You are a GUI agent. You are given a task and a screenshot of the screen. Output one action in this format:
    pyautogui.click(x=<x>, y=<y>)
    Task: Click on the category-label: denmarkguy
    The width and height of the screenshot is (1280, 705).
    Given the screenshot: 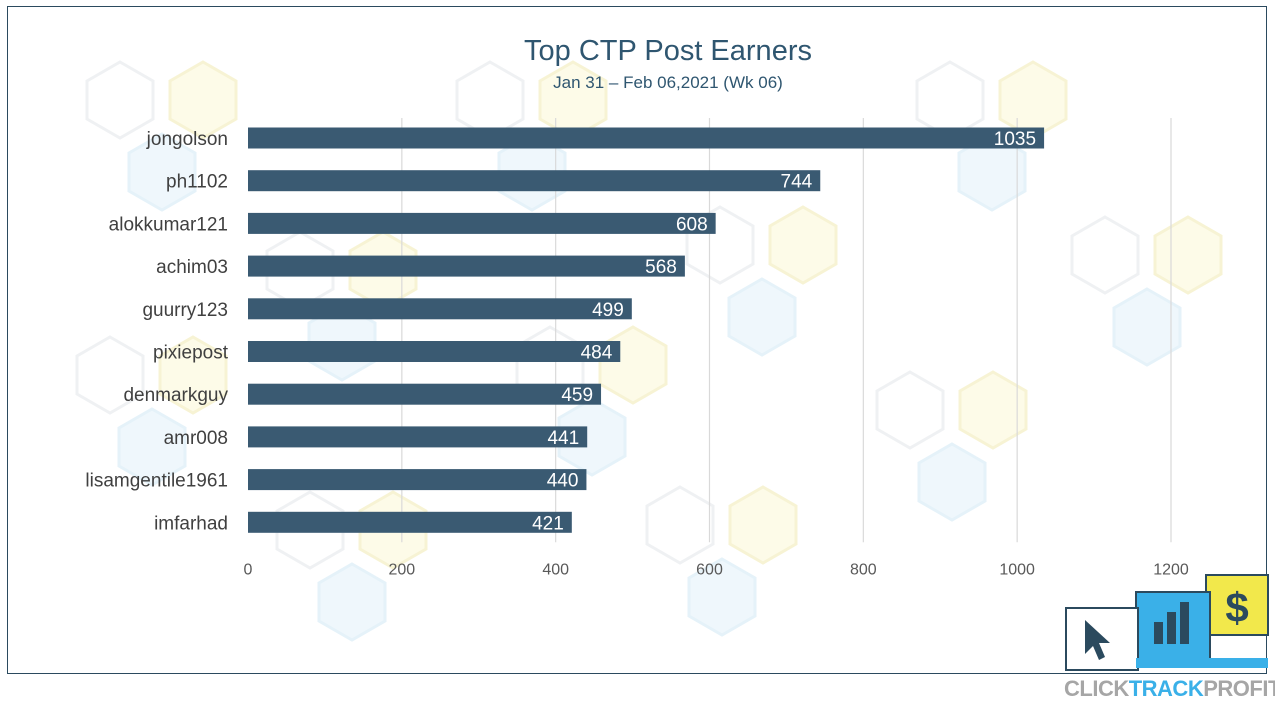 What is the action you would take?
    pyautogui.click(x=175, y=395)
    